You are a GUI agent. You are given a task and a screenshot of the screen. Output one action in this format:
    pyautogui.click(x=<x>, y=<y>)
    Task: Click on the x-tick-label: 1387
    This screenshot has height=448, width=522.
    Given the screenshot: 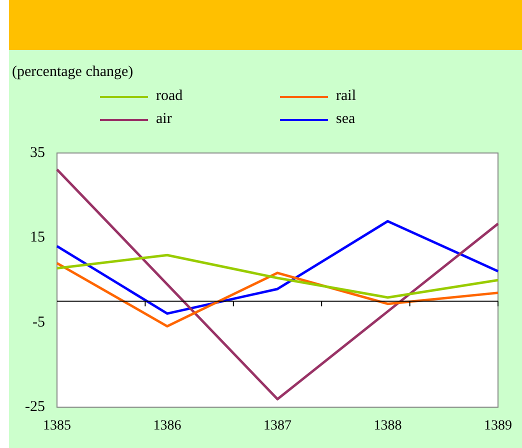 What is the action you would take?
    pyautogui.click(x=278, y=426)
    